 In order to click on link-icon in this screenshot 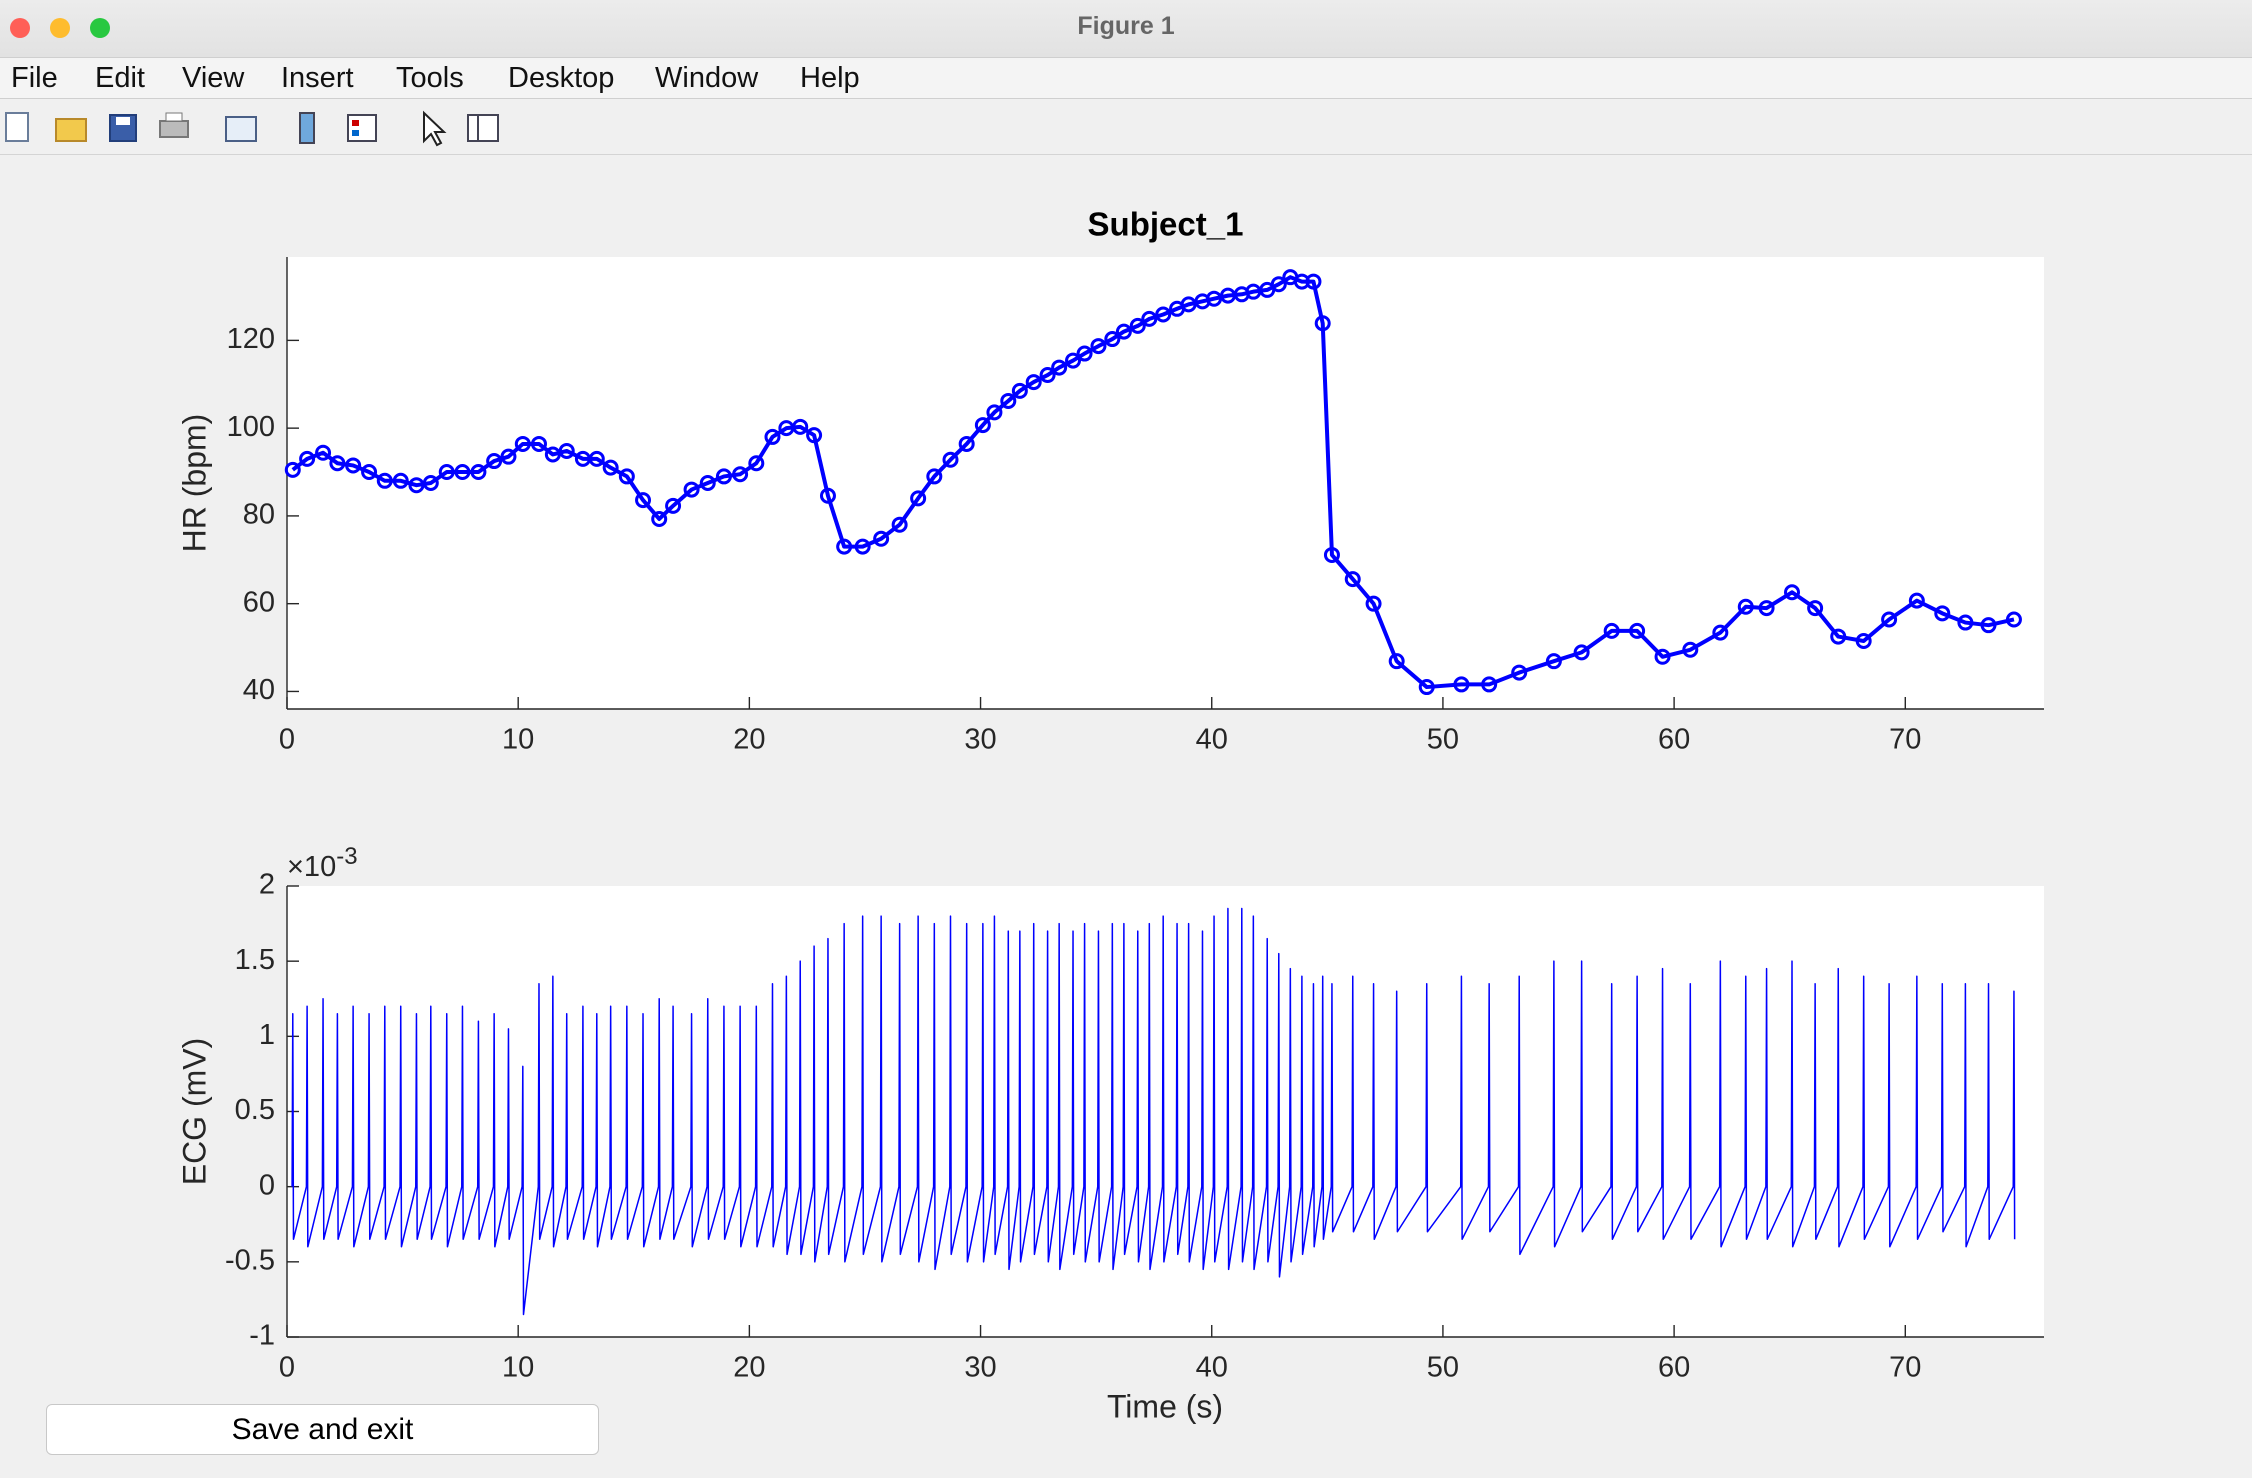, I will do `click(241, 129)`.